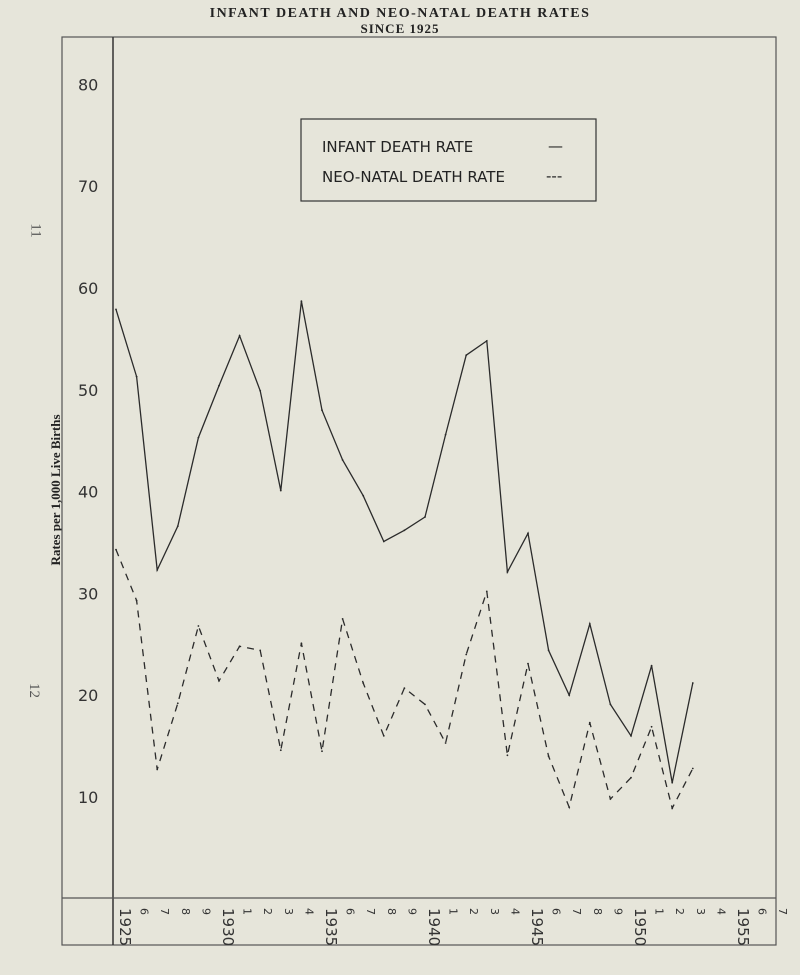 The height and width of the screenshot is (975, 800). I want to click on y-tick-labels: 10 20 30 40 50 60 70 80, so click(88, 441).